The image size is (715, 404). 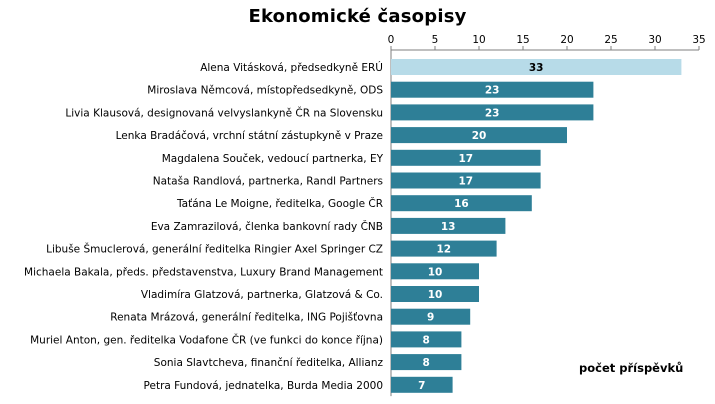 I want to click on x-tick-label: 0, so click(x=391, y=40).